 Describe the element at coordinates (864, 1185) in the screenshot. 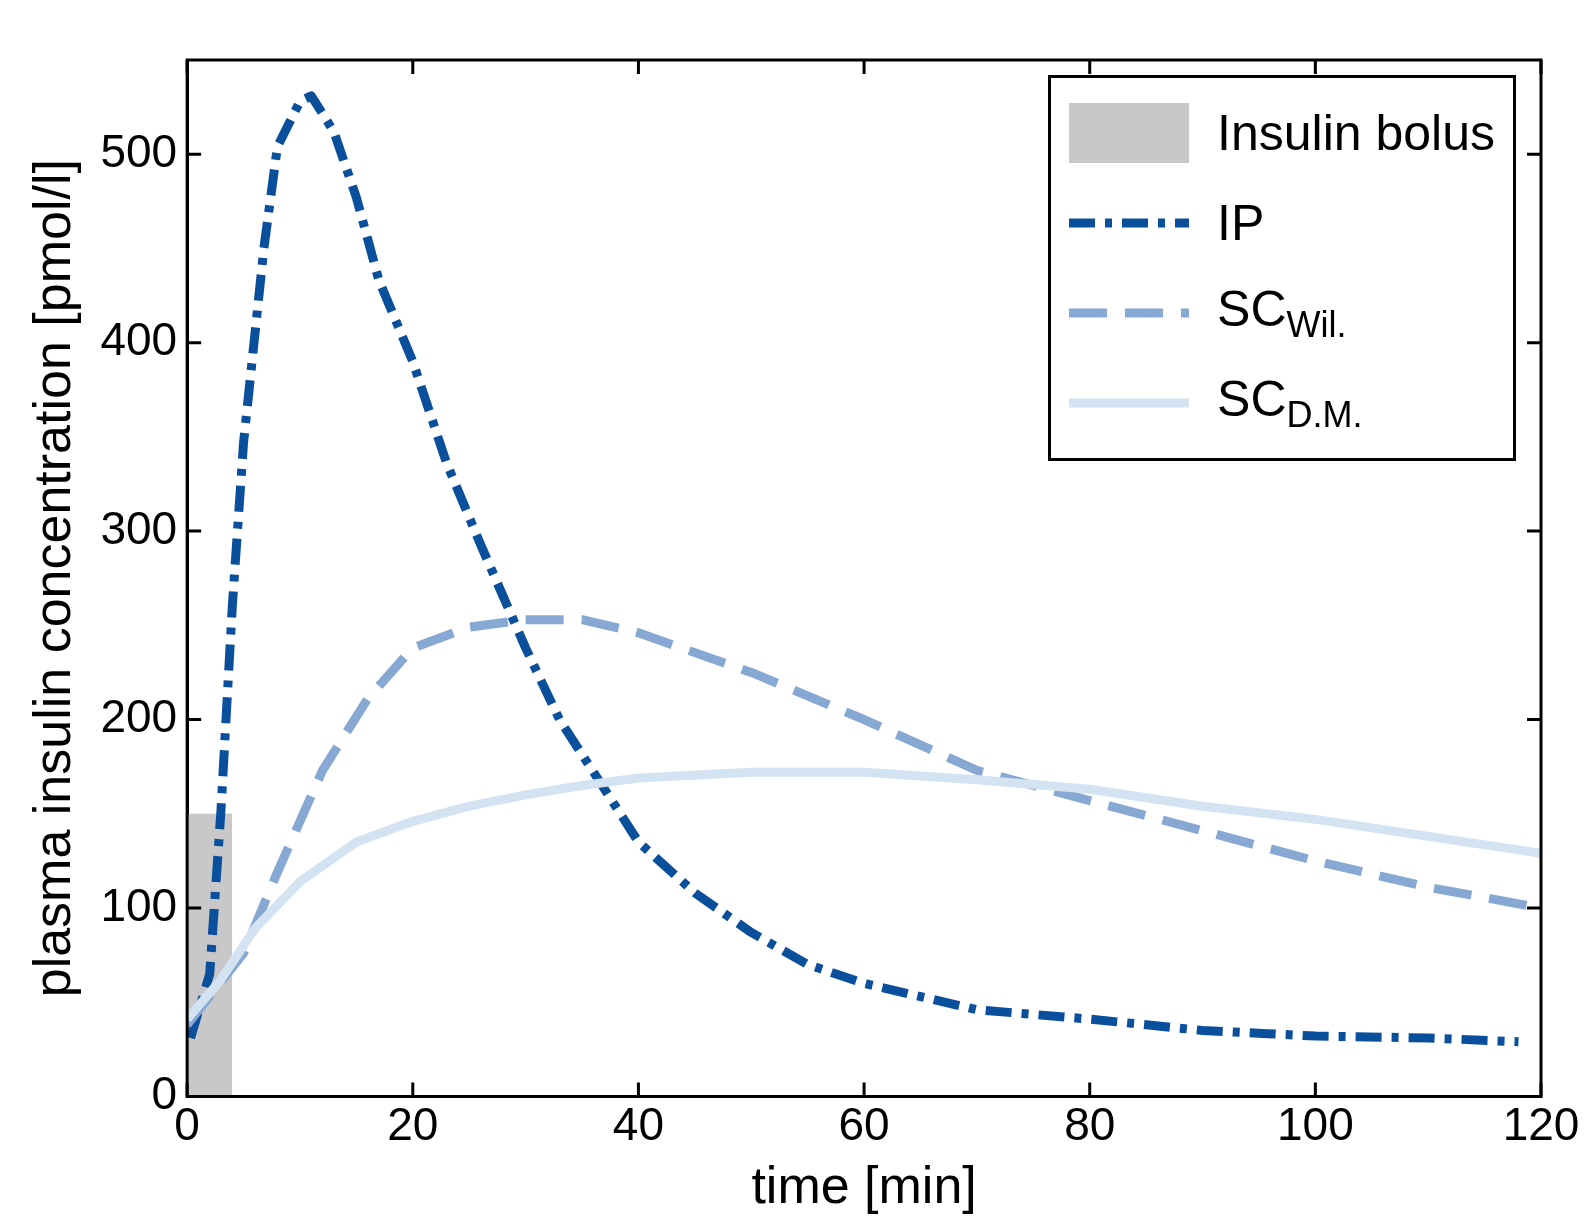

I see `x-axis-title: time [min]` at that location.